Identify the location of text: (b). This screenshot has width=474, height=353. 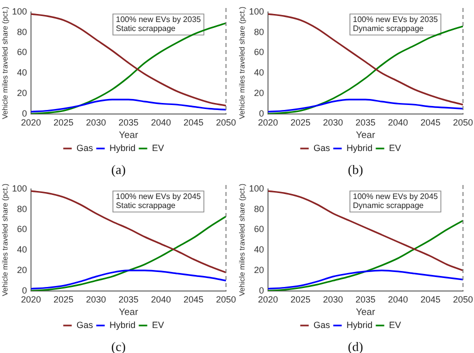
(356, 169).